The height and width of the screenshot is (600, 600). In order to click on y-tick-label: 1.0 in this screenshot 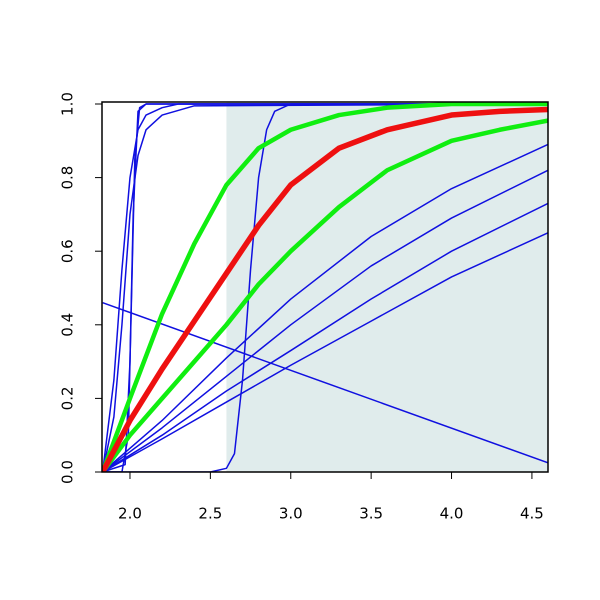, I will do `click(68, 104)`.